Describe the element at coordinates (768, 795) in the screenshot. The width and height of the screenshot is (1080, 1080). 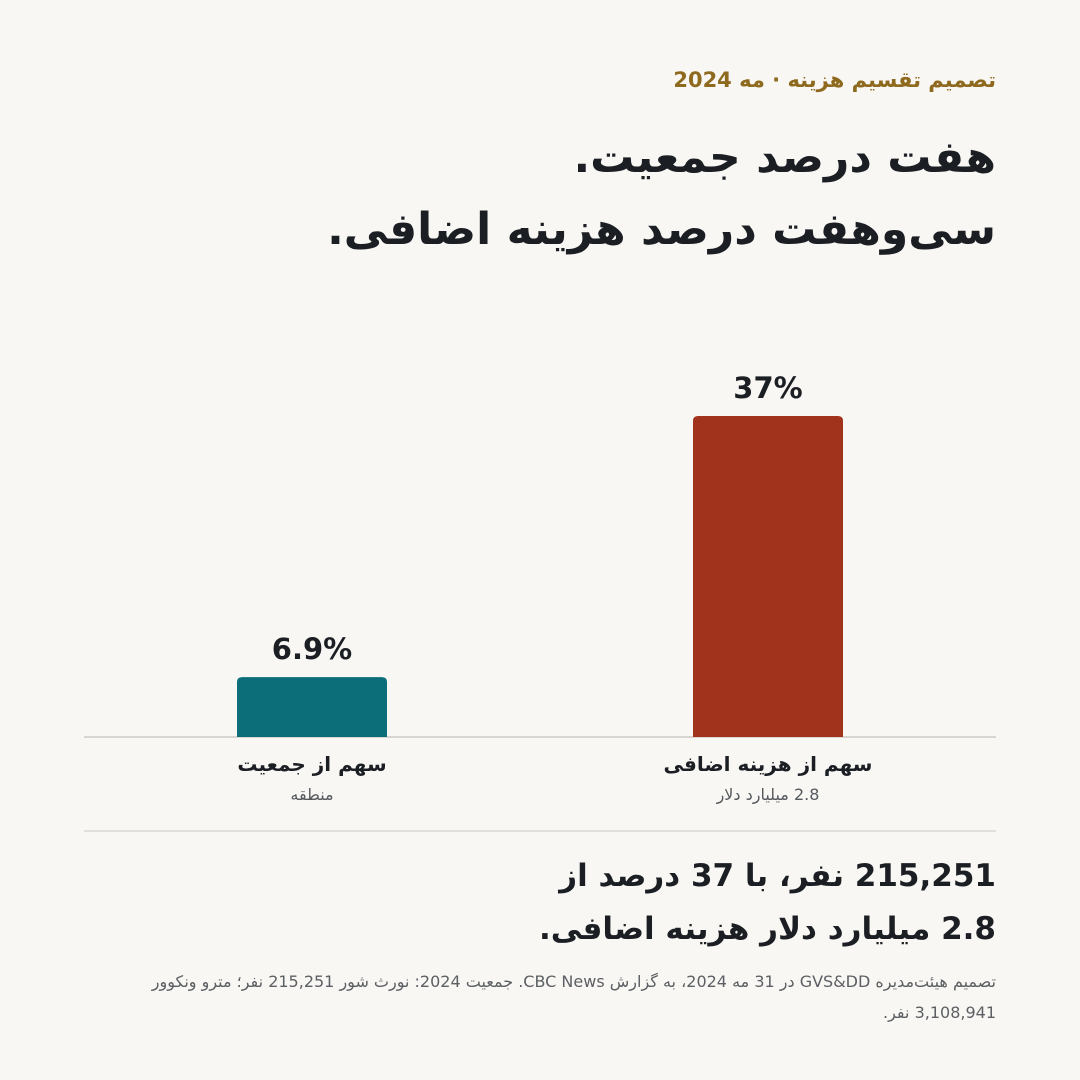
I see `category-sublabel-2: 2.8 میلیارد دلار` at that location.